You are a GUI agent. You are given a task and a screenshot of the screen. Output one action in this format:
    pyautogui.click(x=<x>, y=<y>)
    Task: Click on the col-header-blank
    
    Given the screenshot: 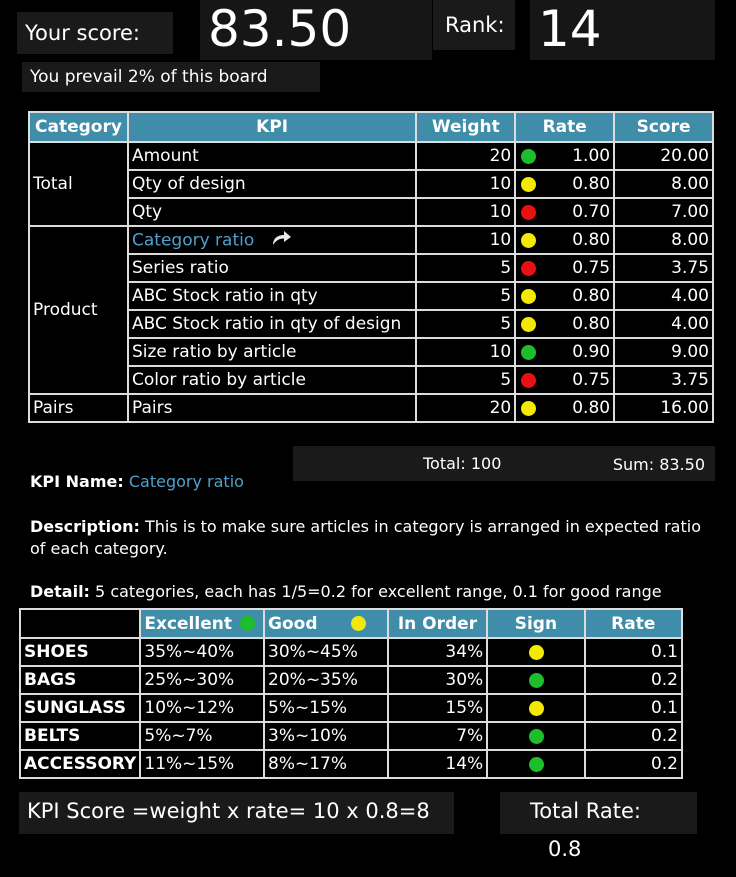 What is the action you would take?
    pyautogui.click(x=80, y=623)
    